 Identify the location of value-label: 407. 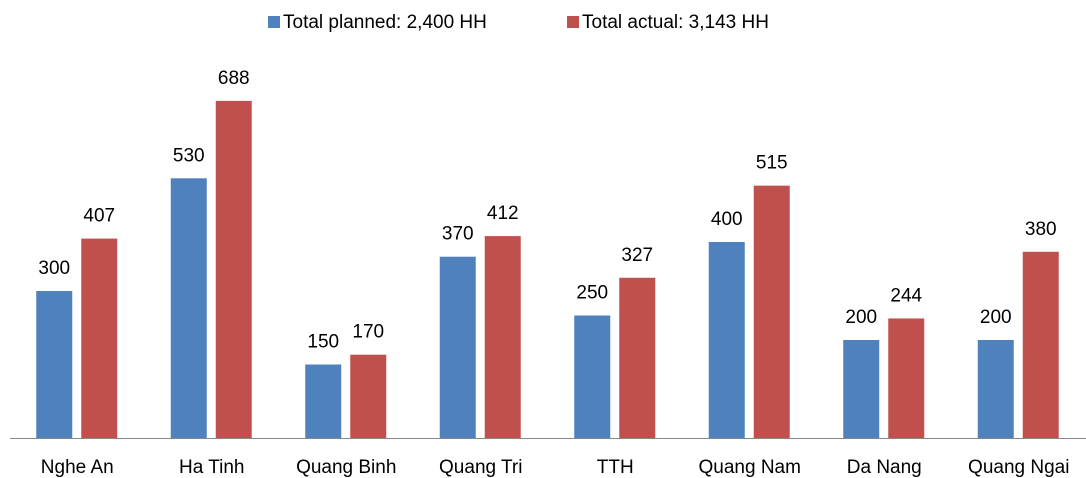
(99, 216).